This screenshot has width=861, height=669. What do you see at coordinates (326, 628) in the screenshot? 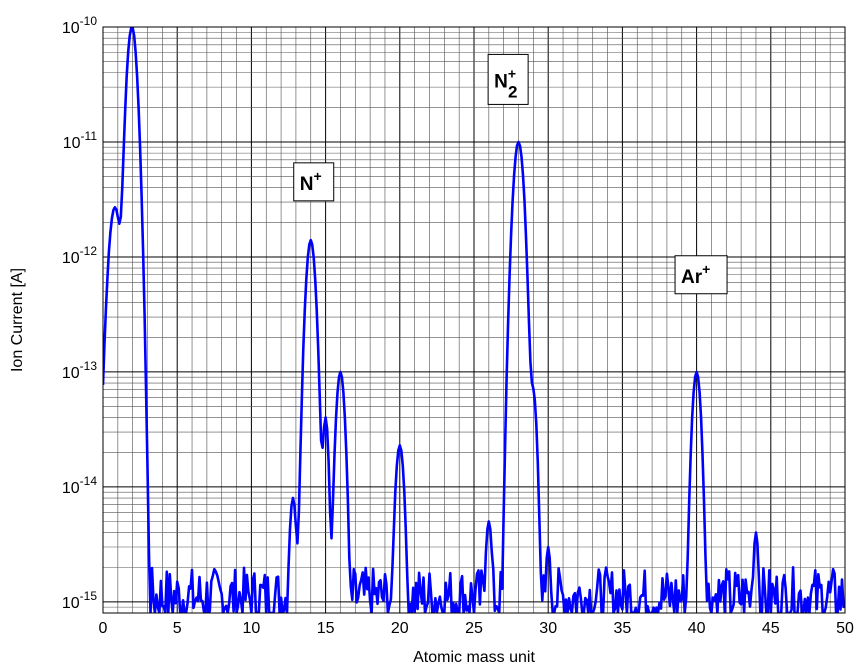
I see `x-tick-label: 15` at bounding box center [326, 628].